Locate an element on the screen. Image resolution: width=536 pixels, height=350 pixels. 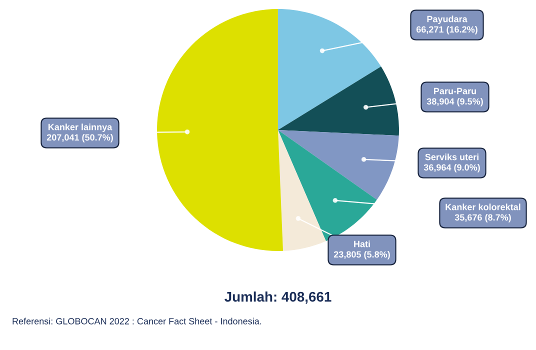
data-label: 35,676 (8.7%) is located at coordinates (482, 218).